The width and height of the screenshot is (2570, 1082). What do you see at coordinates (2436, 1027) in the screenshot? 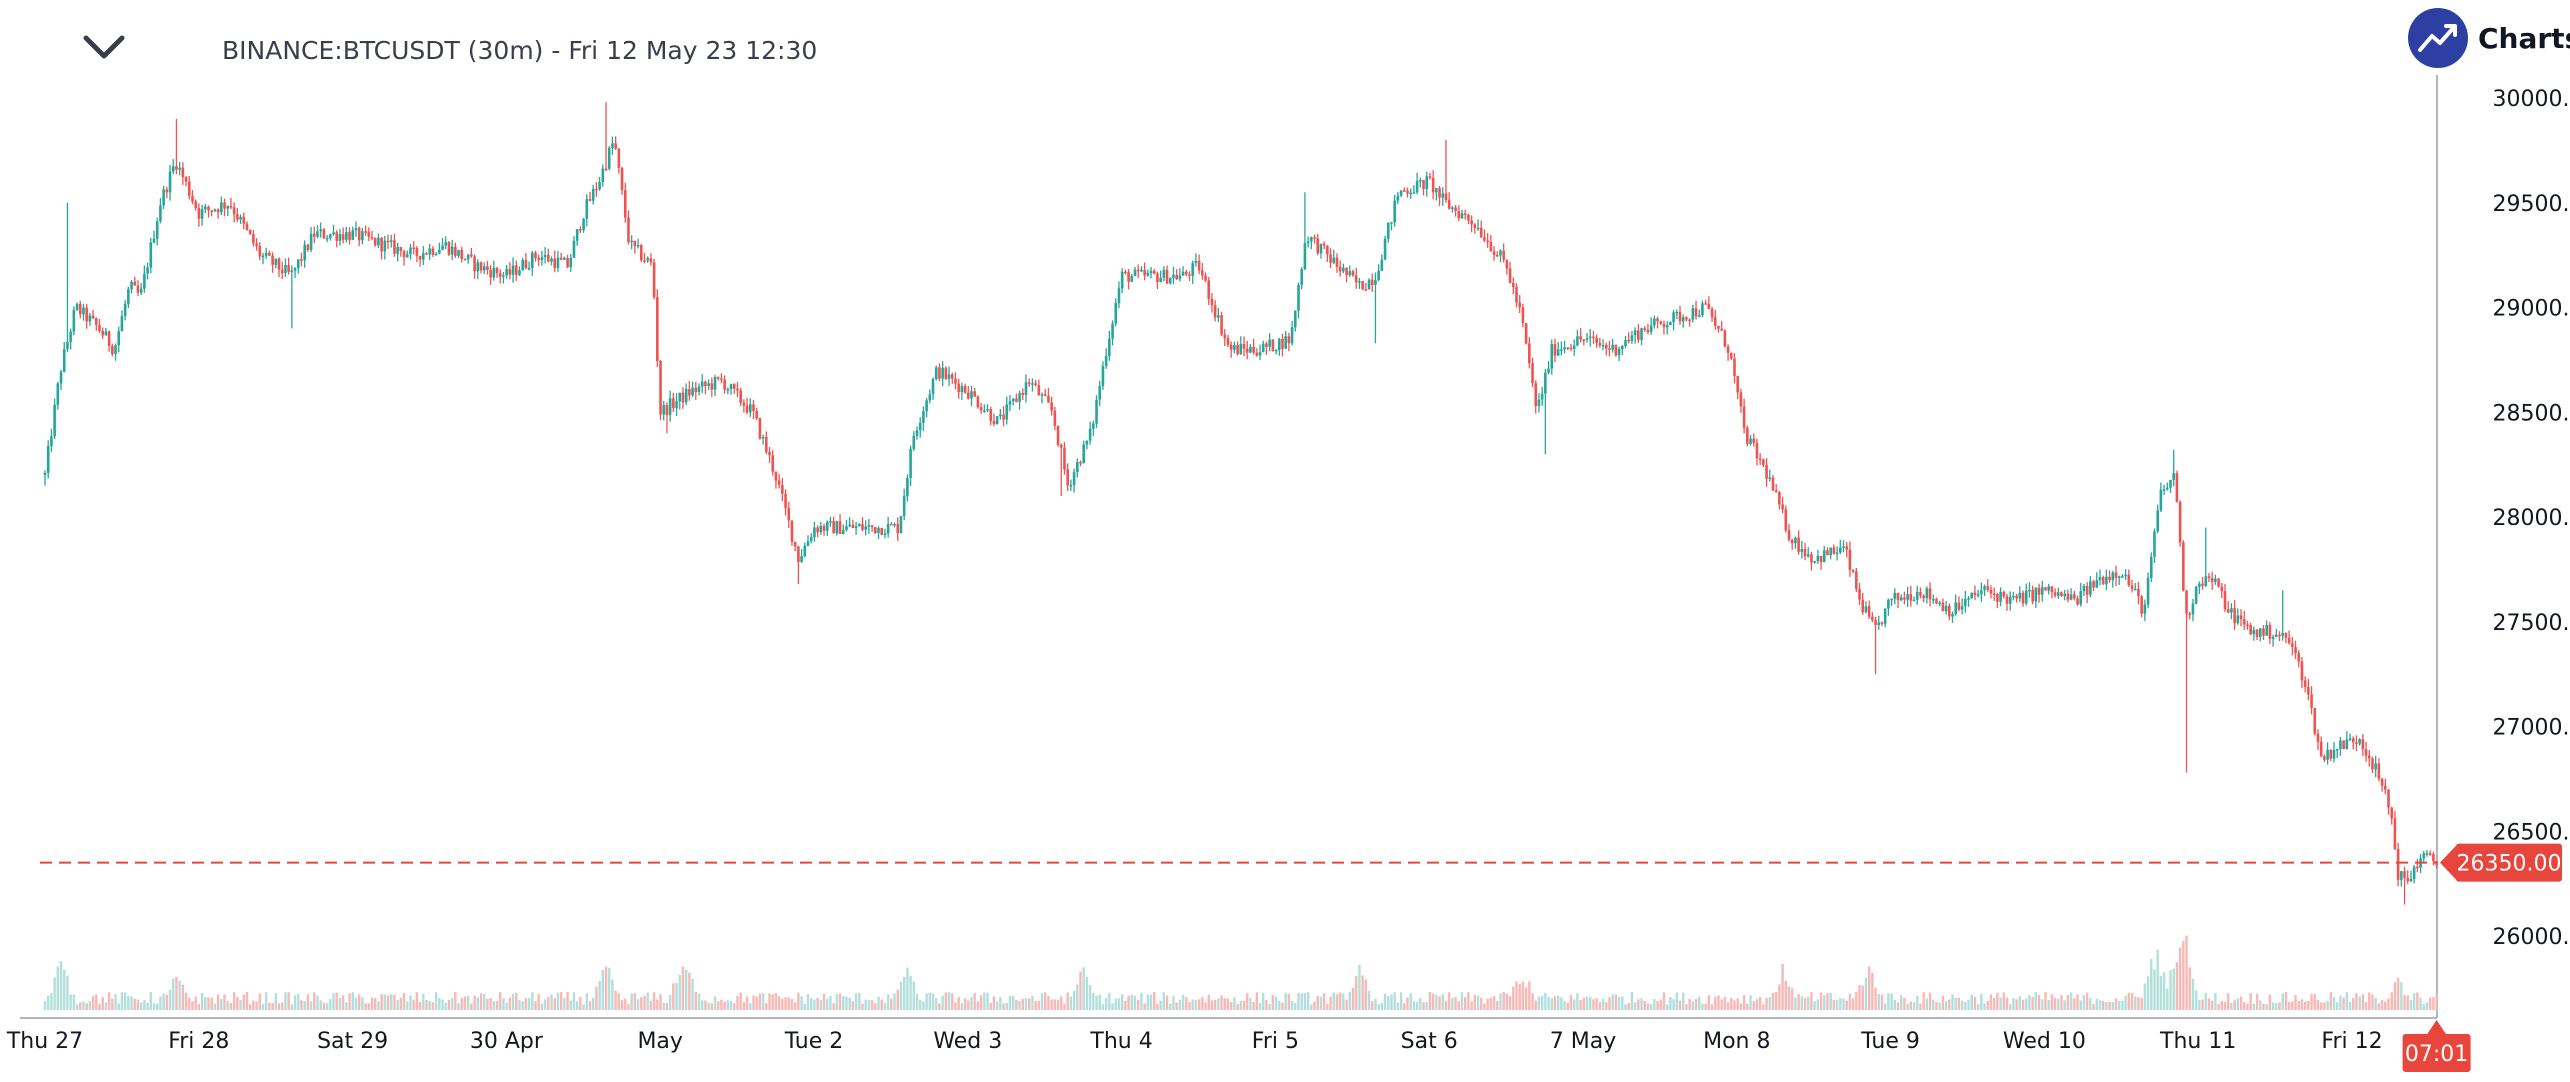
I see `countdown-tag-arrow` at bounding box center [2436, 1027].